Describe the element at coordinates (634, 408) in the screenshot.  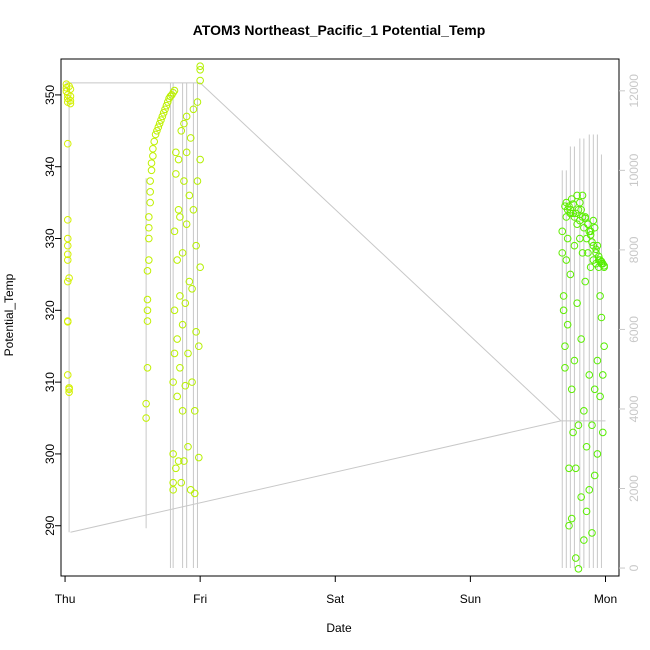
I see `y2-tick-label: 4000` at that location.